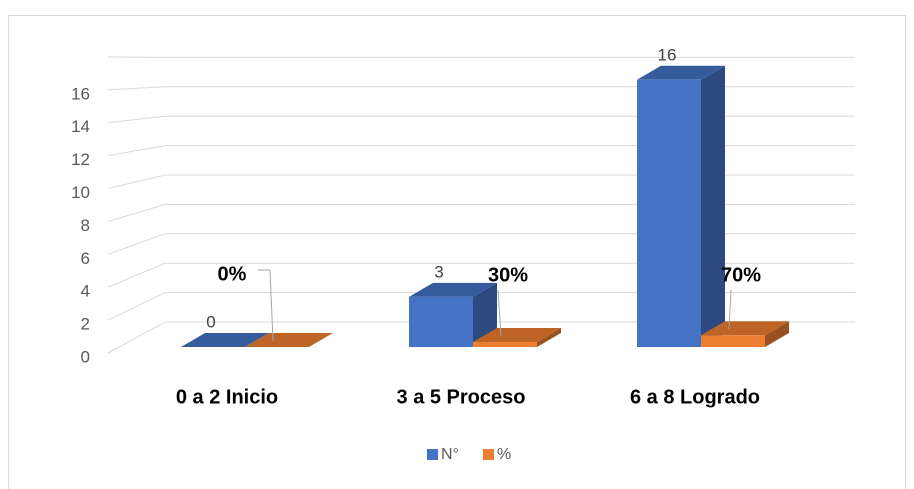  What do you see at coordinates (80, 126) in the screenshot?
I see `y-tick-label: 14` at bounding box center [80, 126].